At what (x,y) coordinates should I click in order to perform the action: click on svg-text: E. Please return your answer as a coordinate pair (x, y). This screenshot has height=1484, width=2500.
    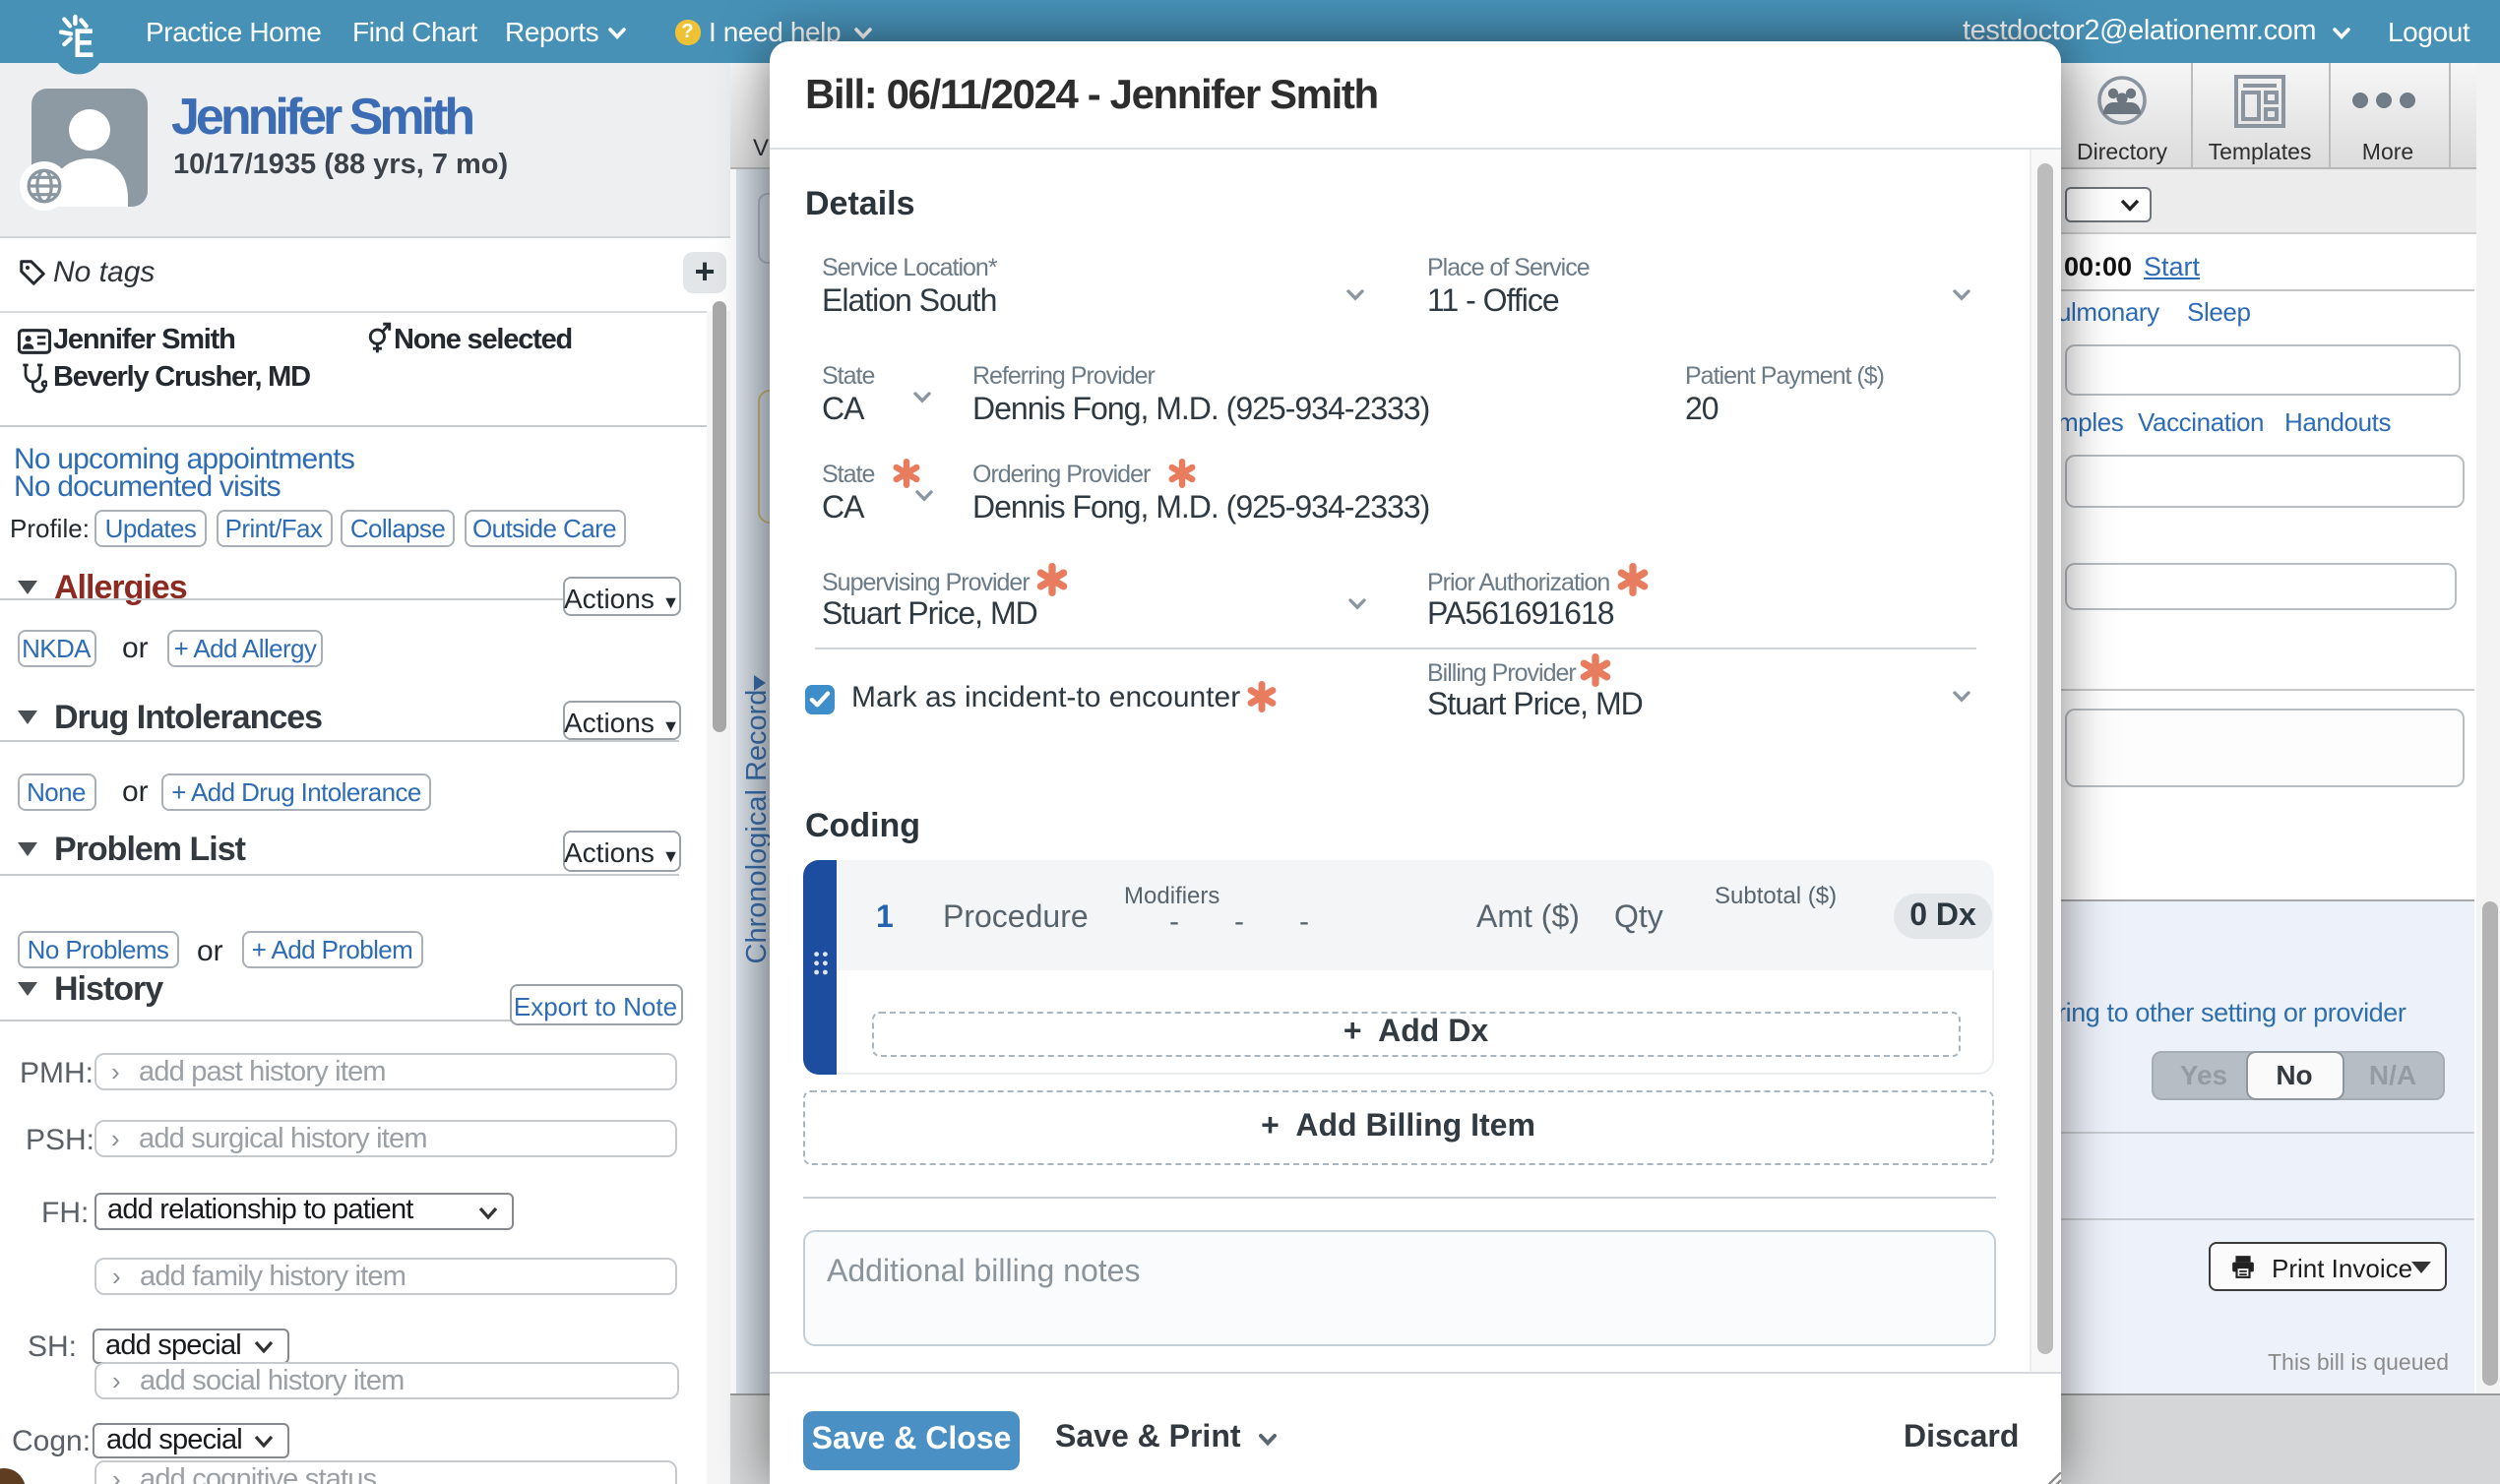
    Looking at the image, I should click on (83, 43).